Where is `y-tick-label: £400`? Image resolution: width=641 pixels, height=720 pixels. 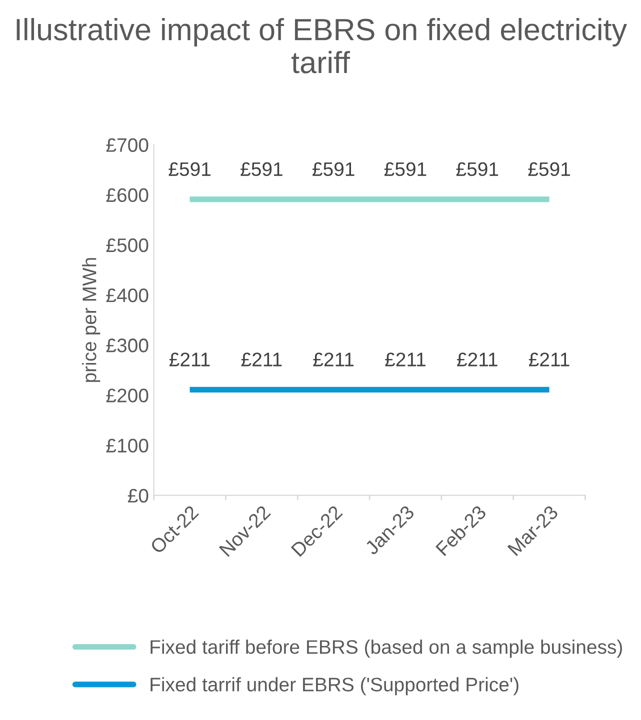 y-tick-label: £400 is located at coordinates (127, 295).